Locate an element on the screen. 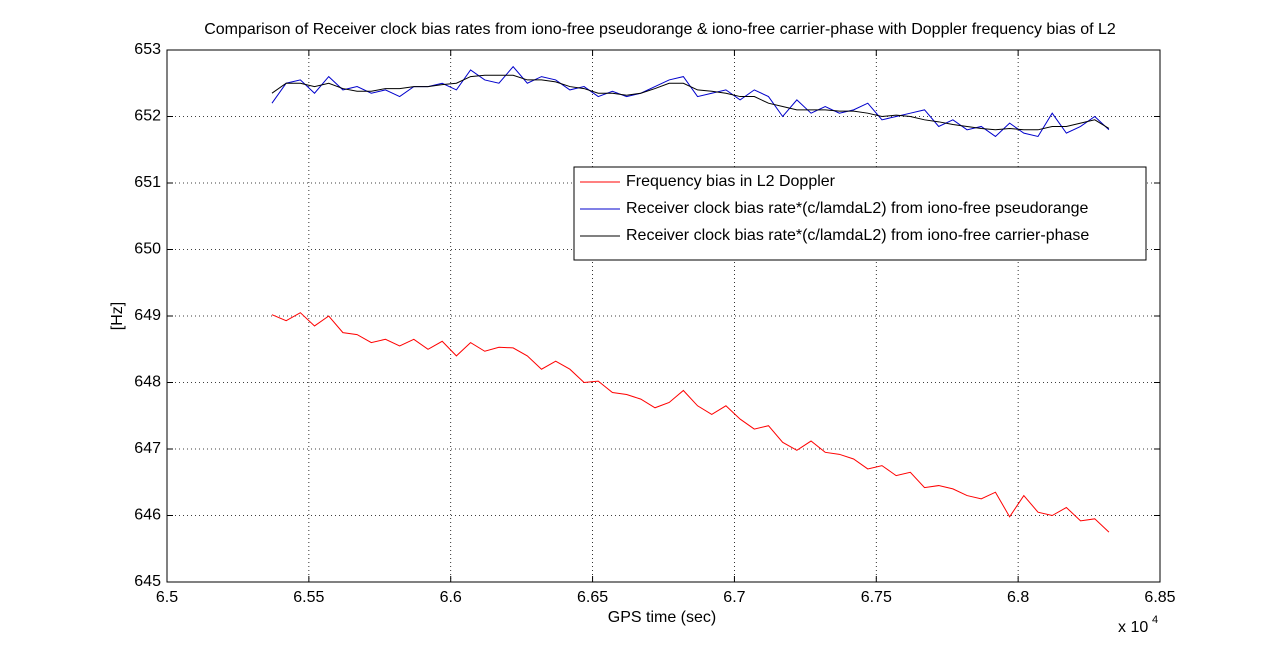  y-tick-label: 652 is located at coordinates (147, 116).